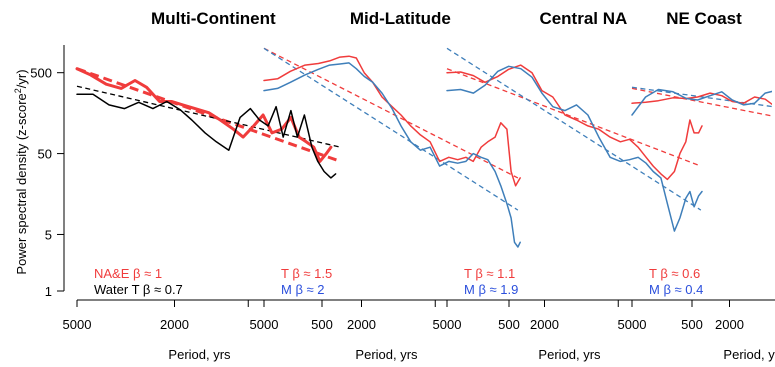 This screenshot has height=367, width=775. I want to click on spectrum-line-m, so click(701, 102).